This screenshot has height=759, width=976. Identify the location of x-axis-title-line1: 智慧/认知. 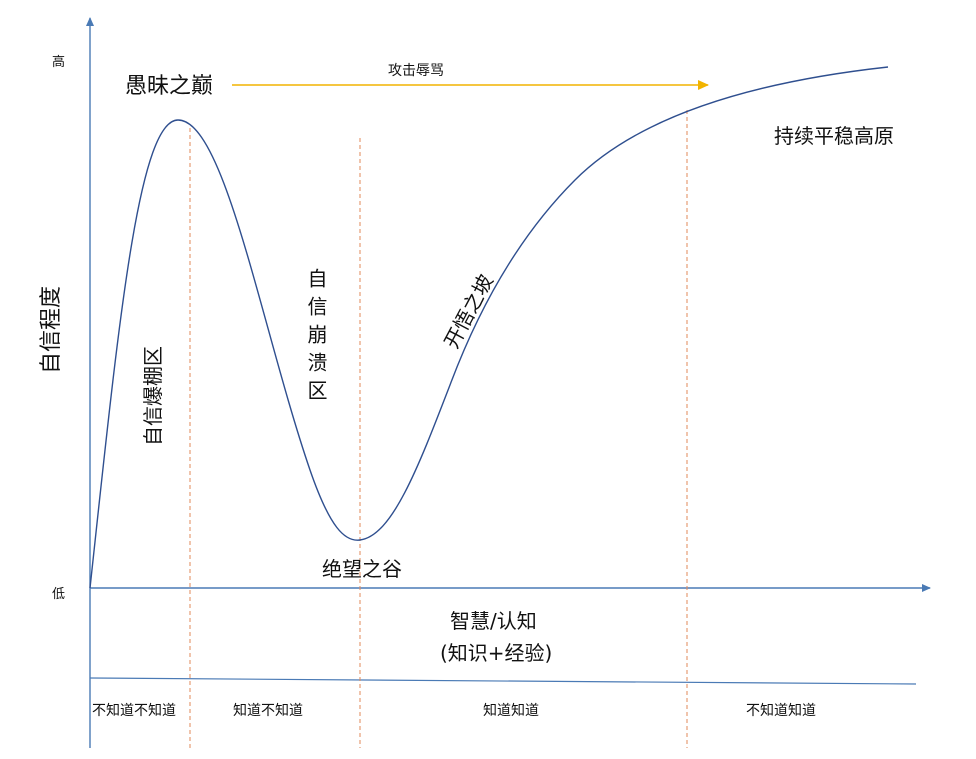
(493, 621).